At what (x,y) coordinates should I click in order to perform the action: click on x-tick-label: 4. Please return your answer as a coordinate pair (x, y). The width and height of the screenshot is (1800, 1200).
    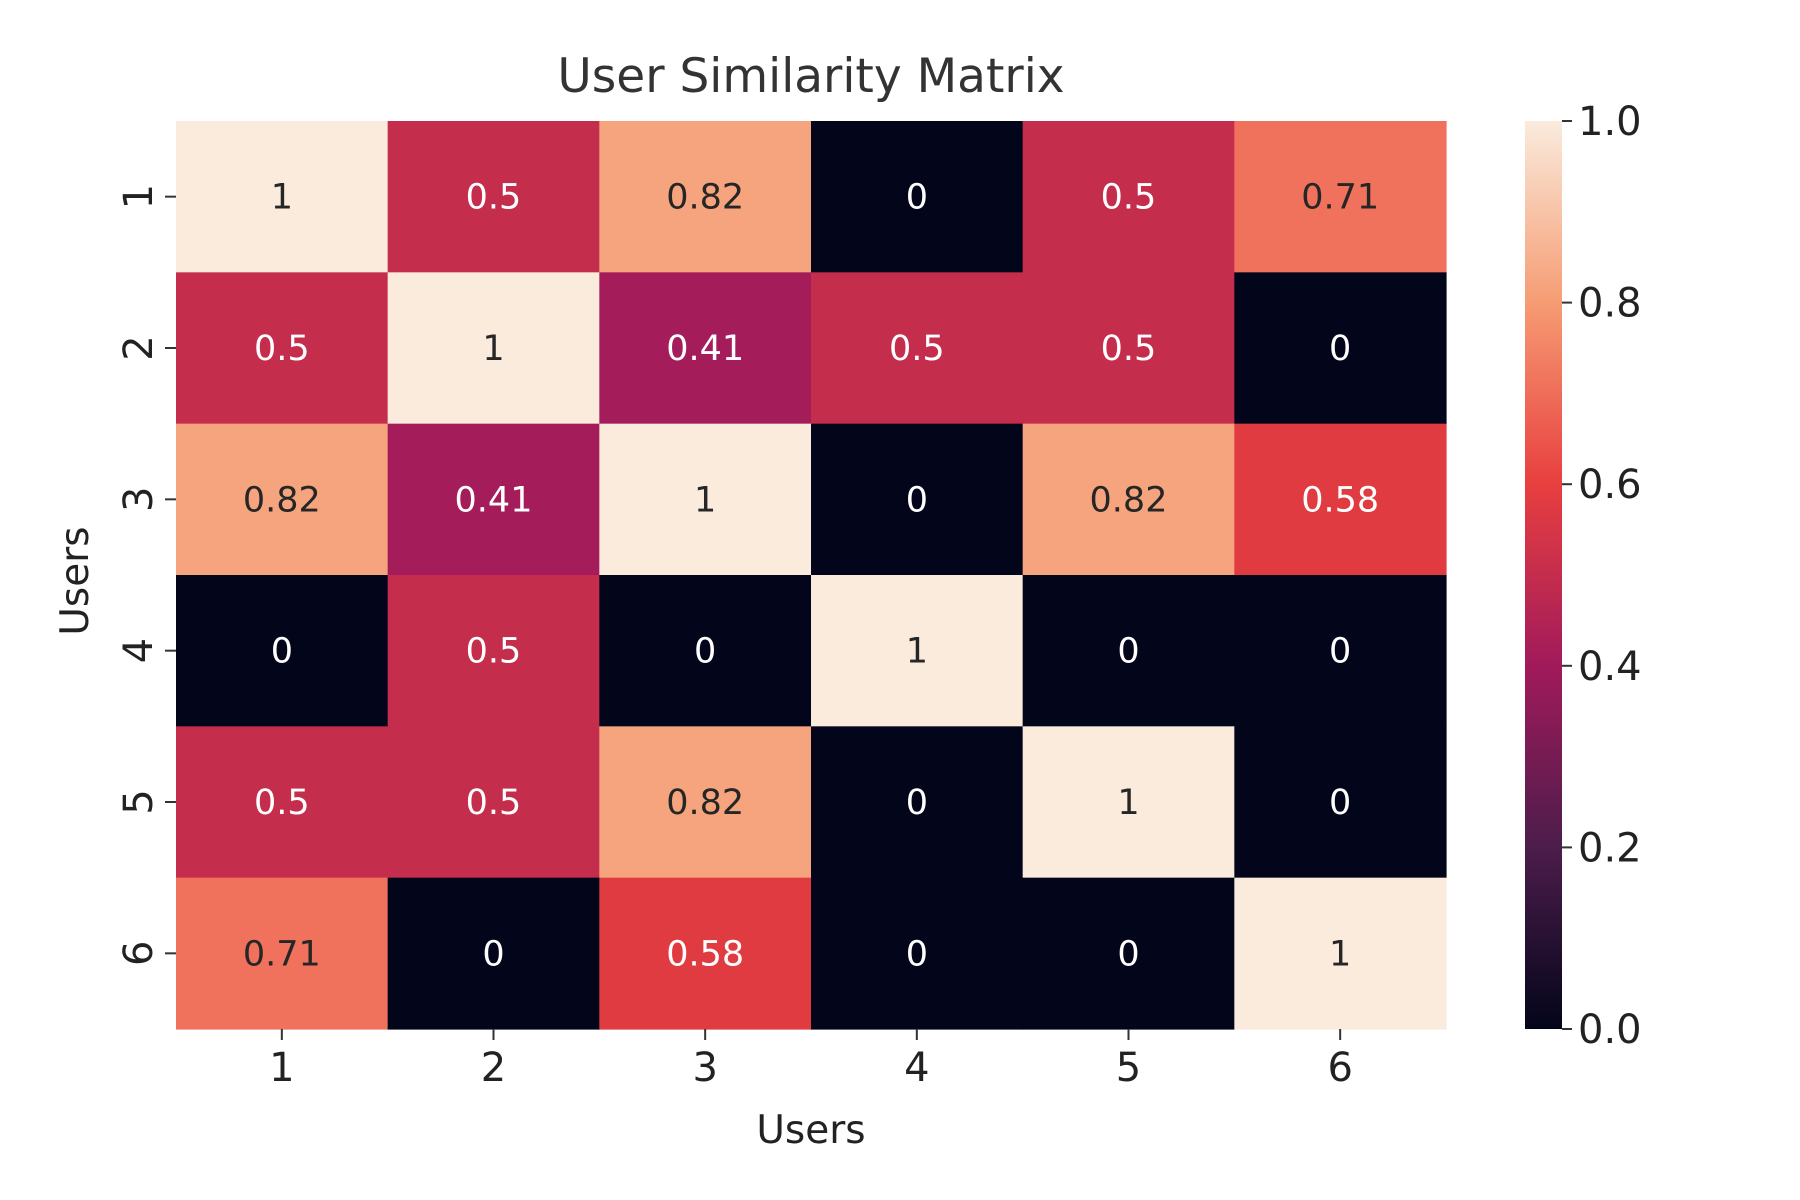
    Looking at the image, I should click on (916, 1068).